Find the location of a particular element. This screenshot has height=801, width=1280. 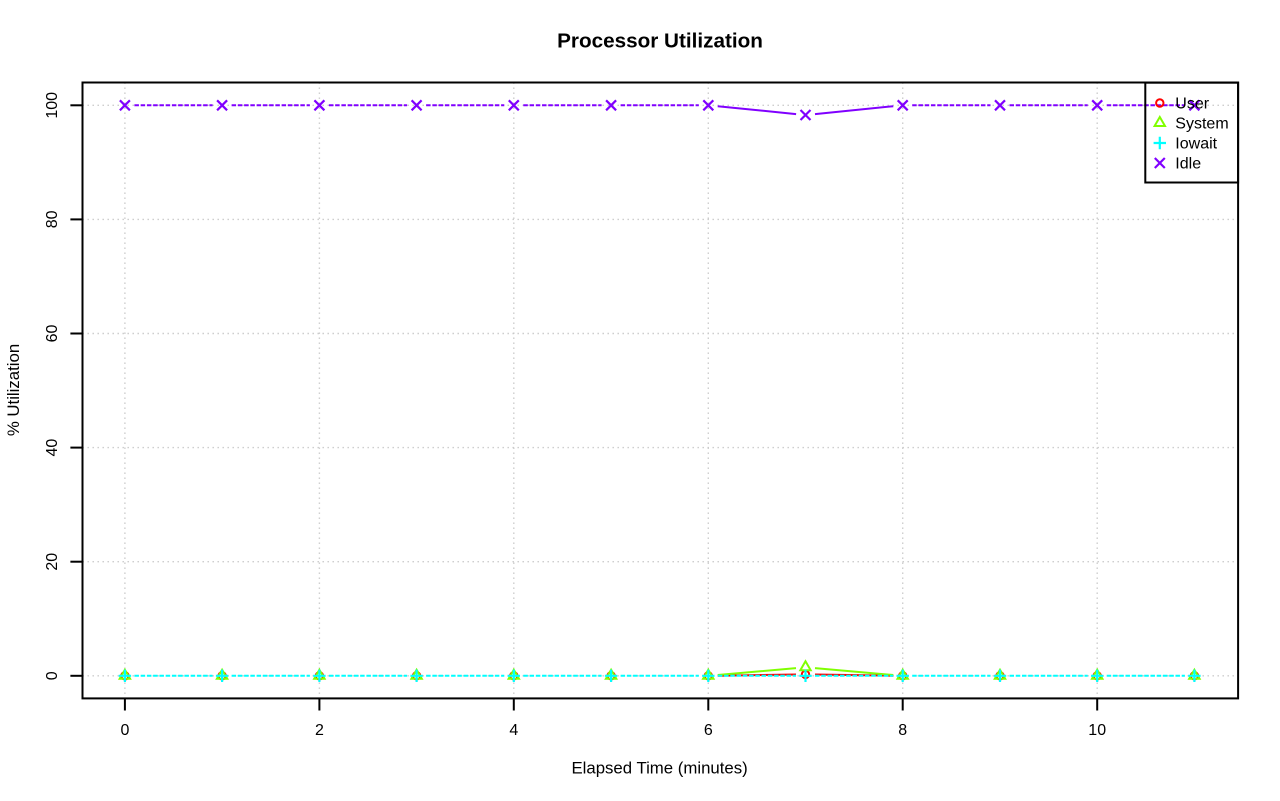

svg-text: 6 is located at coordinates (708, 730).